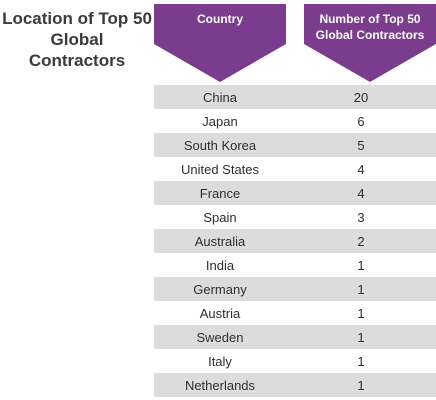  What do you see at coordinates (295, 193) in the screenshot?
I see `table-row: France 4` at bounding box center [295, 193].